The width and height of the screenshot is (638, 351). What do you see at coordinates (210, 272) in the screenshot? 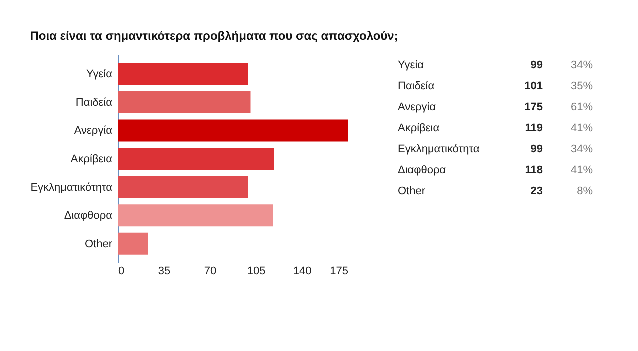
I see `x-tick-label: 70` at bounding box center [210, 272].